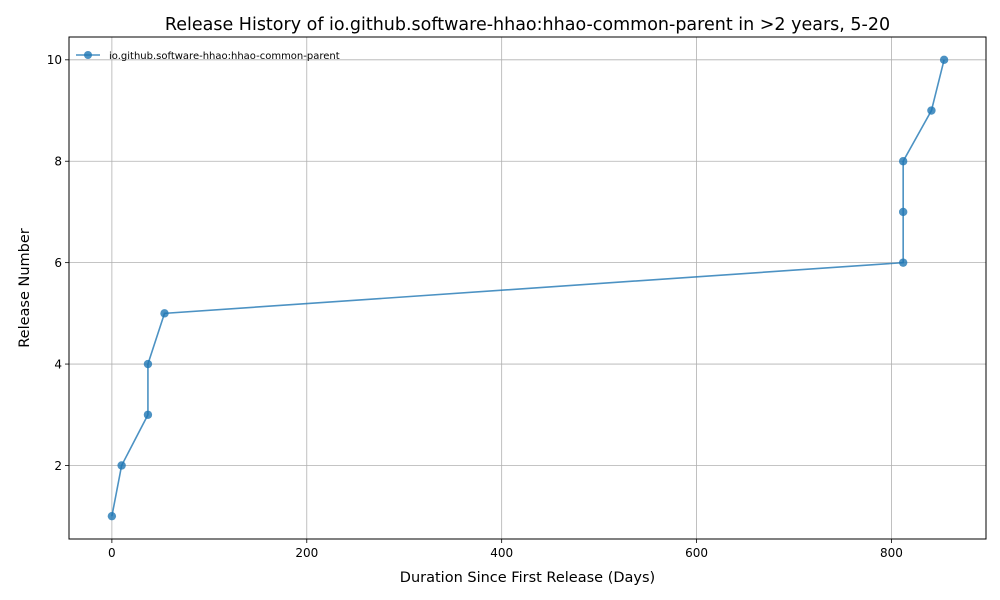 The height and width of the screenshot is (600, 1000). Describe the element at coordinates (58, 364) in the screenshot. I see `y-tick-label: 4` at that location.